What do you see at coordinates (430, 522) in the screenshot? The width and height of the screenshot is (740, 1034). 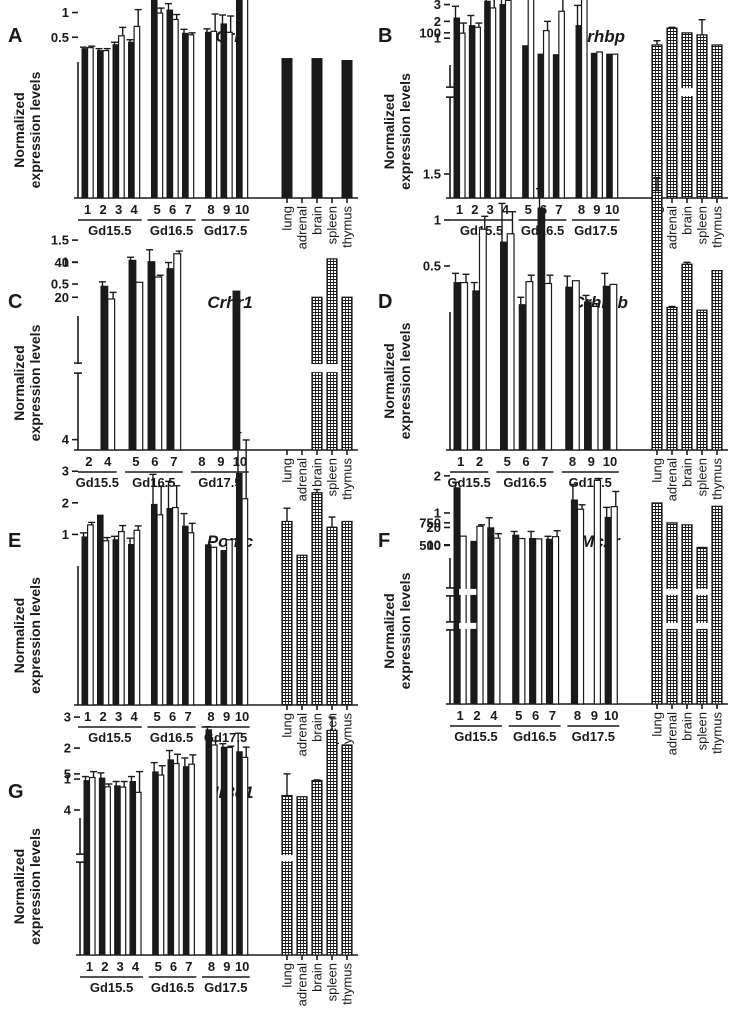 I see `y-tick-label: 750` at bounding box center [430, 522].